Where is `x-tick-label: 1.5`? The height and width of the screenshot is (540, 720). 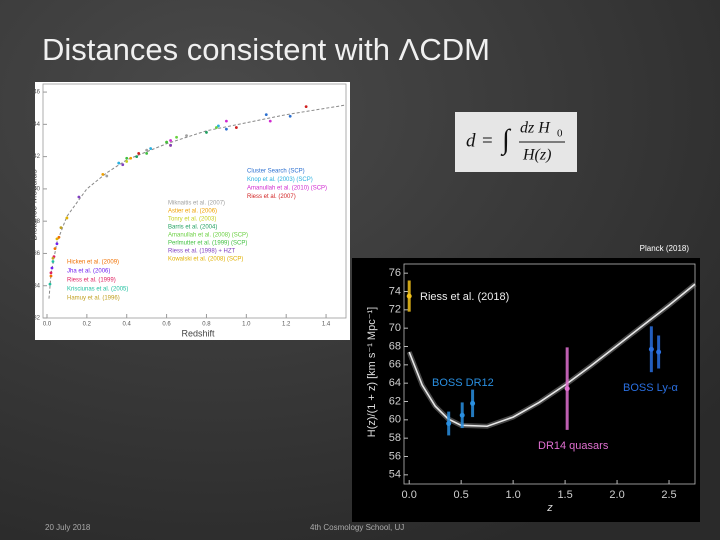
x-tick-label: 1.5 is located at coordinates (564, 495).